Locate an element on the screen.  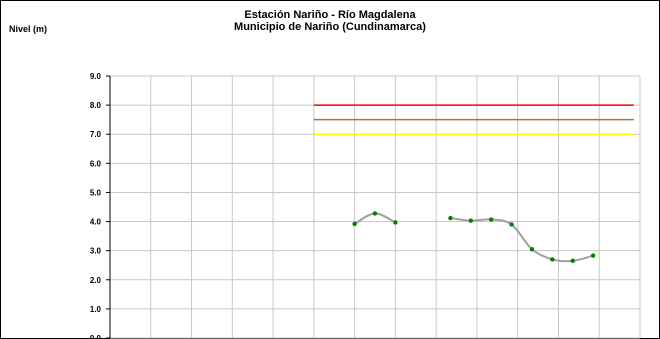
chart-title: Estación Nariño - Río Magdalena is located at coordinates (330, 15).